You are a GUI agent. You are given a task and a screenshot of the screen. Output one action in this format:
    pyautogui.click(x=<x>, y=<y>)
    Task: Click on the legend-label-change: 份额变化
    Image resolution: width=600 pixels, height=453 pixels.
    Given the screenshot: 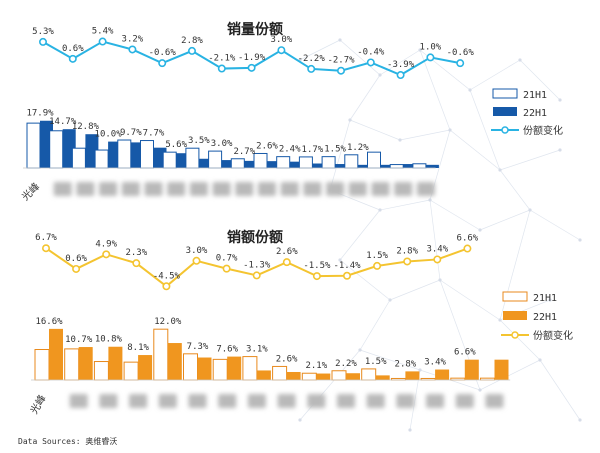 What is the action you would take?
    pyautogui.click(x=543, y=130)
    